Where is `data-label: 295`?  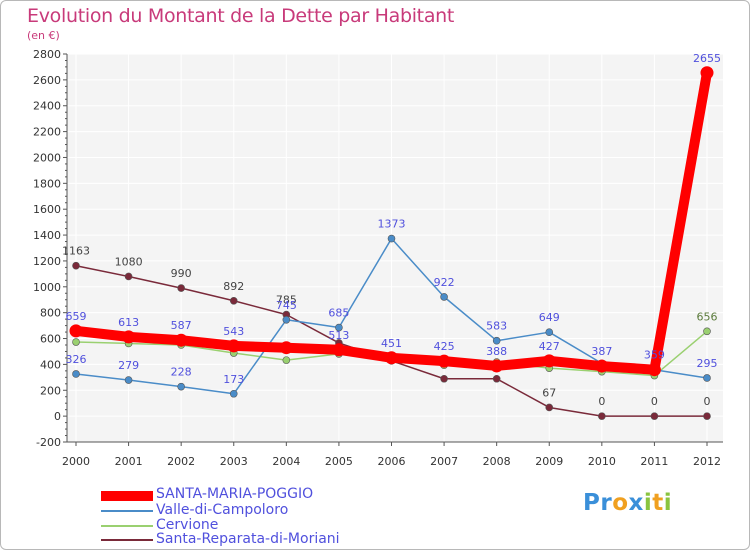
data-label: 295 is located at coordinates (707, 363).